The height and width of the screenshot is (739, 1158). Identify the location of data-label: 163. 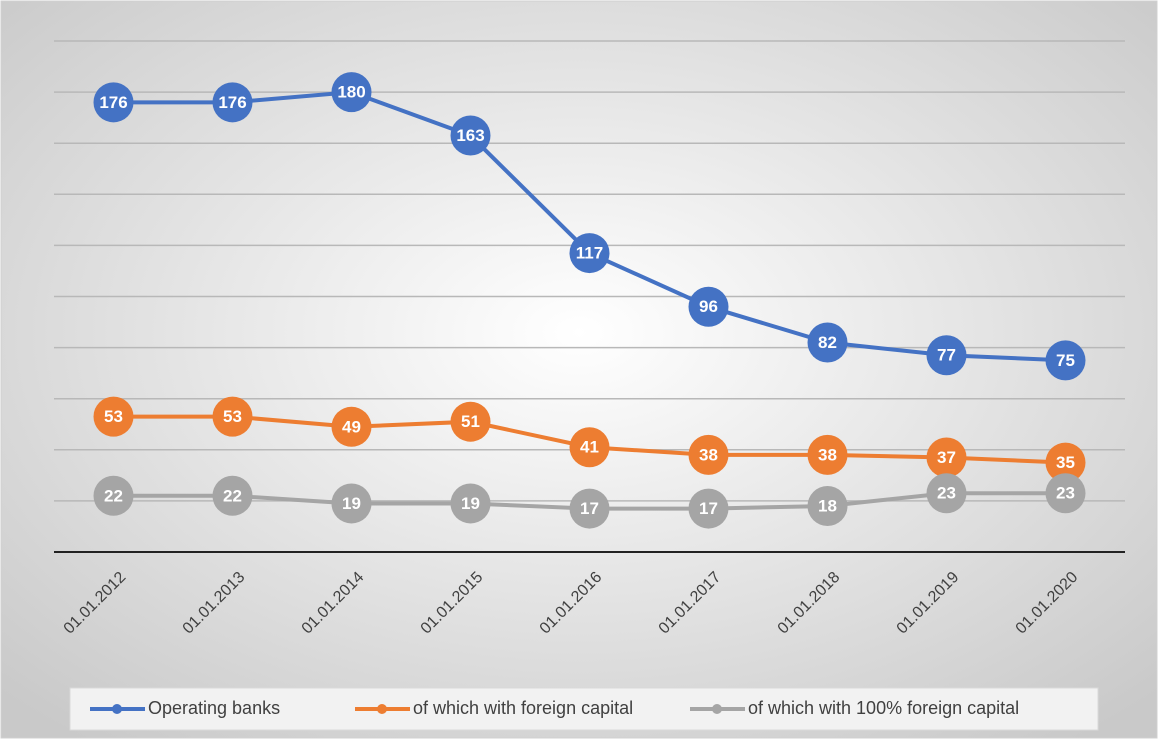
(470, 135).